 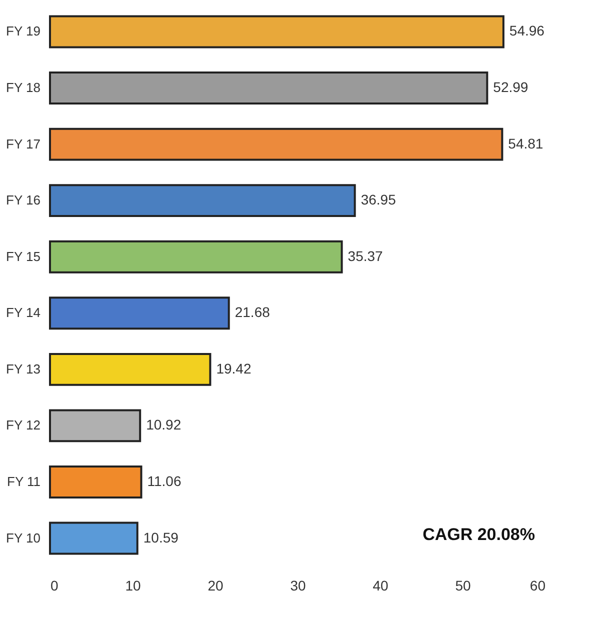 I want to click on y-tick-label: FY 14, so click(x=23, y=312).